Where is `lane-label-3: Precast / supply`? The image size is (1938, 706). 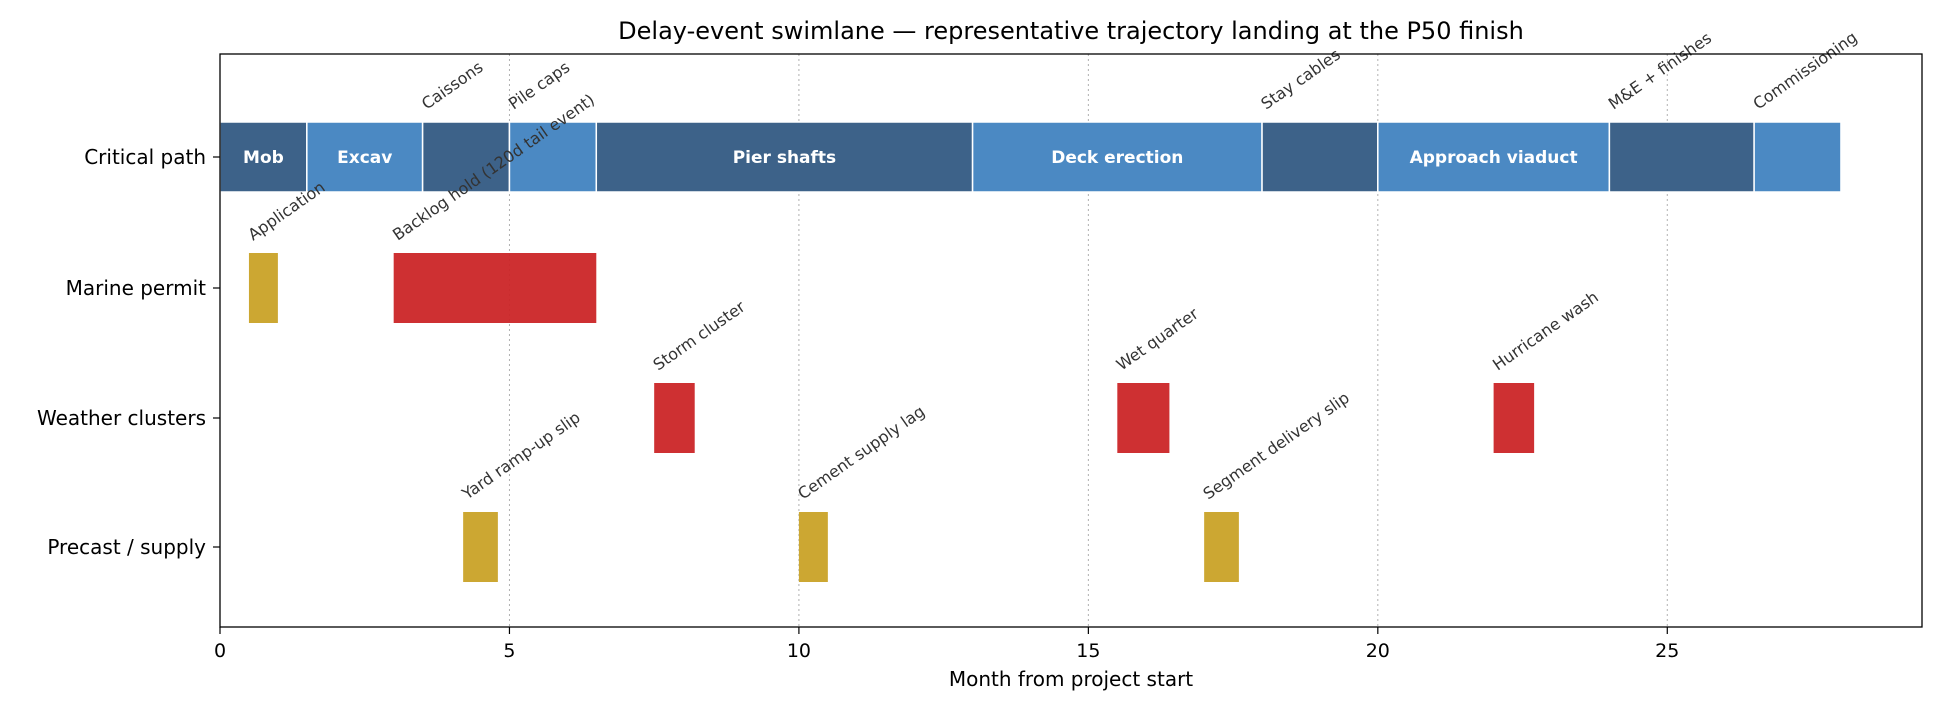 lane-label-3: Precast / supply is located at coordinates (126, 547).